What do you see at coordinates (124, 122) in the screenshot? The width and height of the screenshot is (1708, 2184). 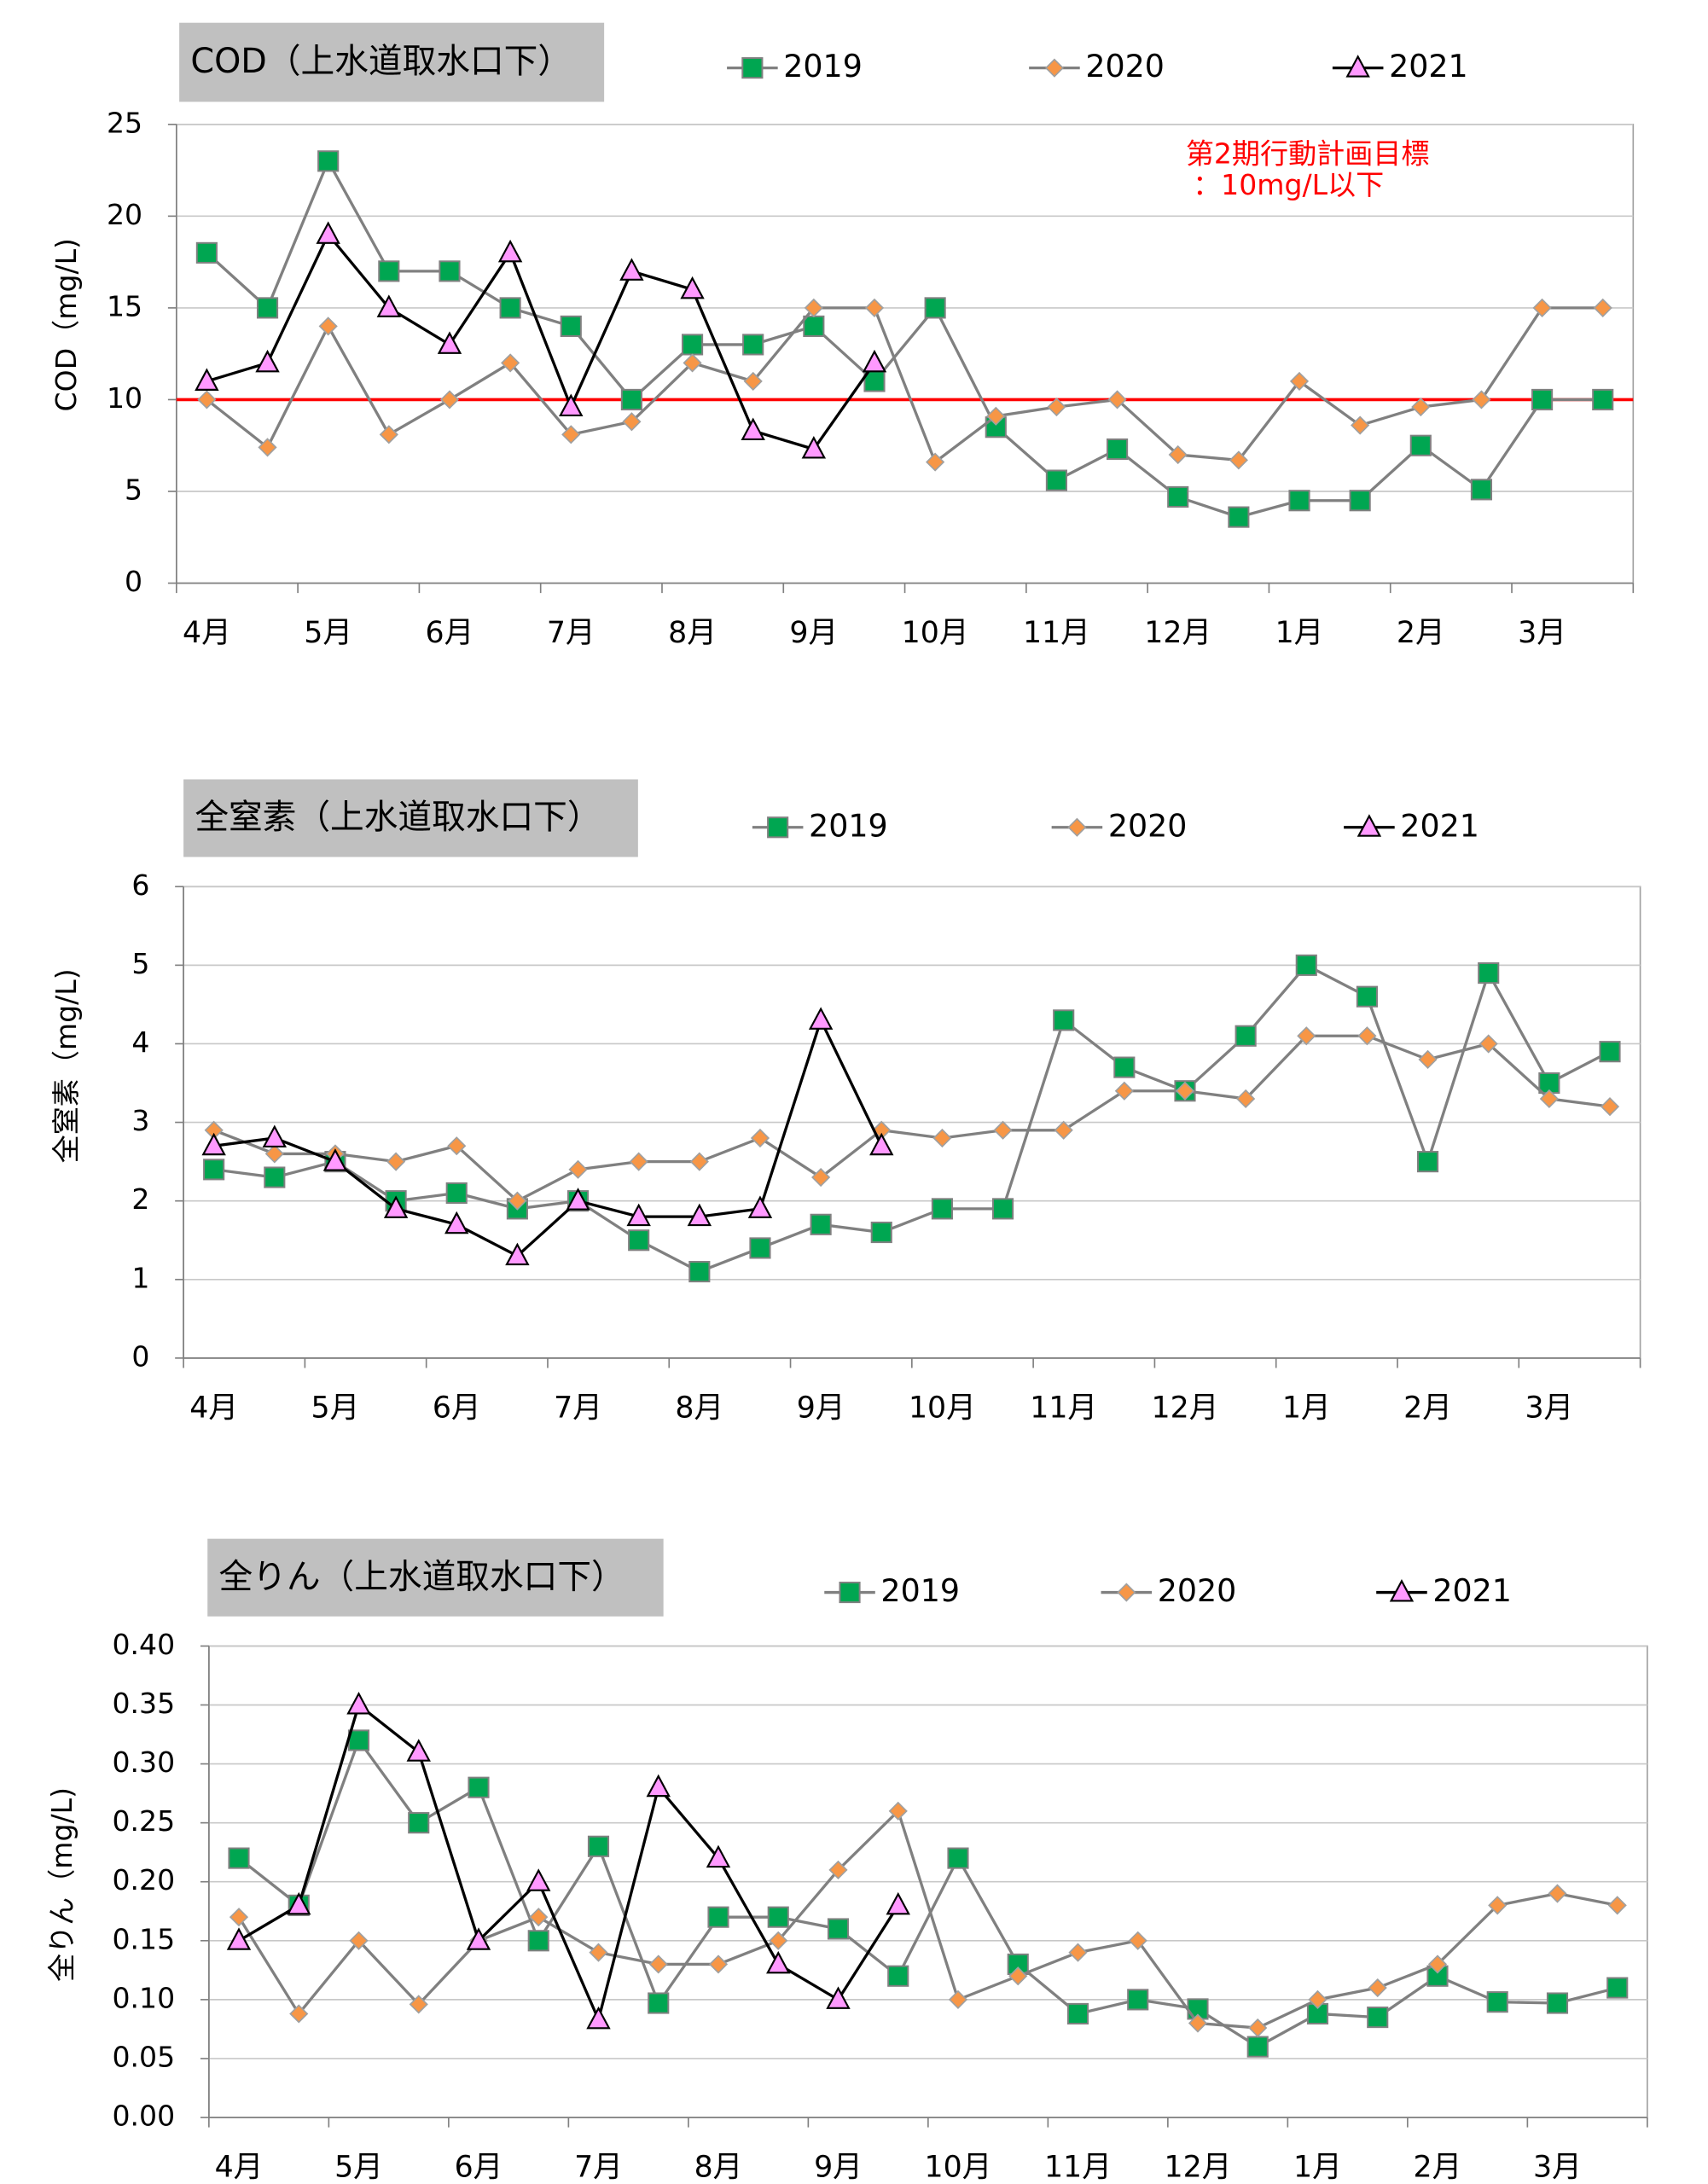 I see `y-tick-label: 25` at bounding box center [124, 122].